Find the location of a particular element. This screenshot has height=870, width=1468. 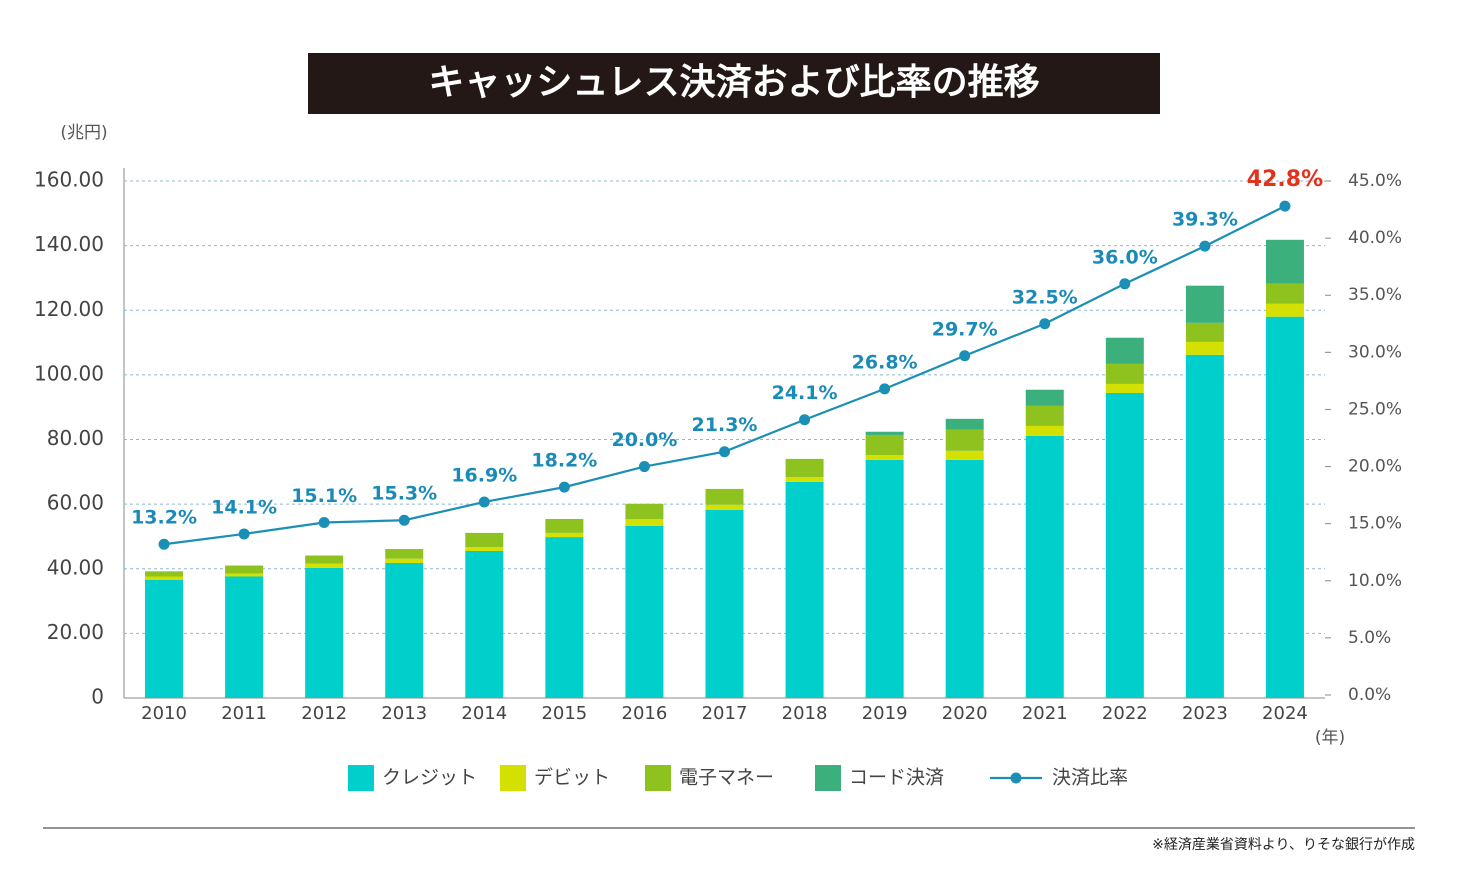

y-tick-label: 20.00 is located at coordinates (75, 632).